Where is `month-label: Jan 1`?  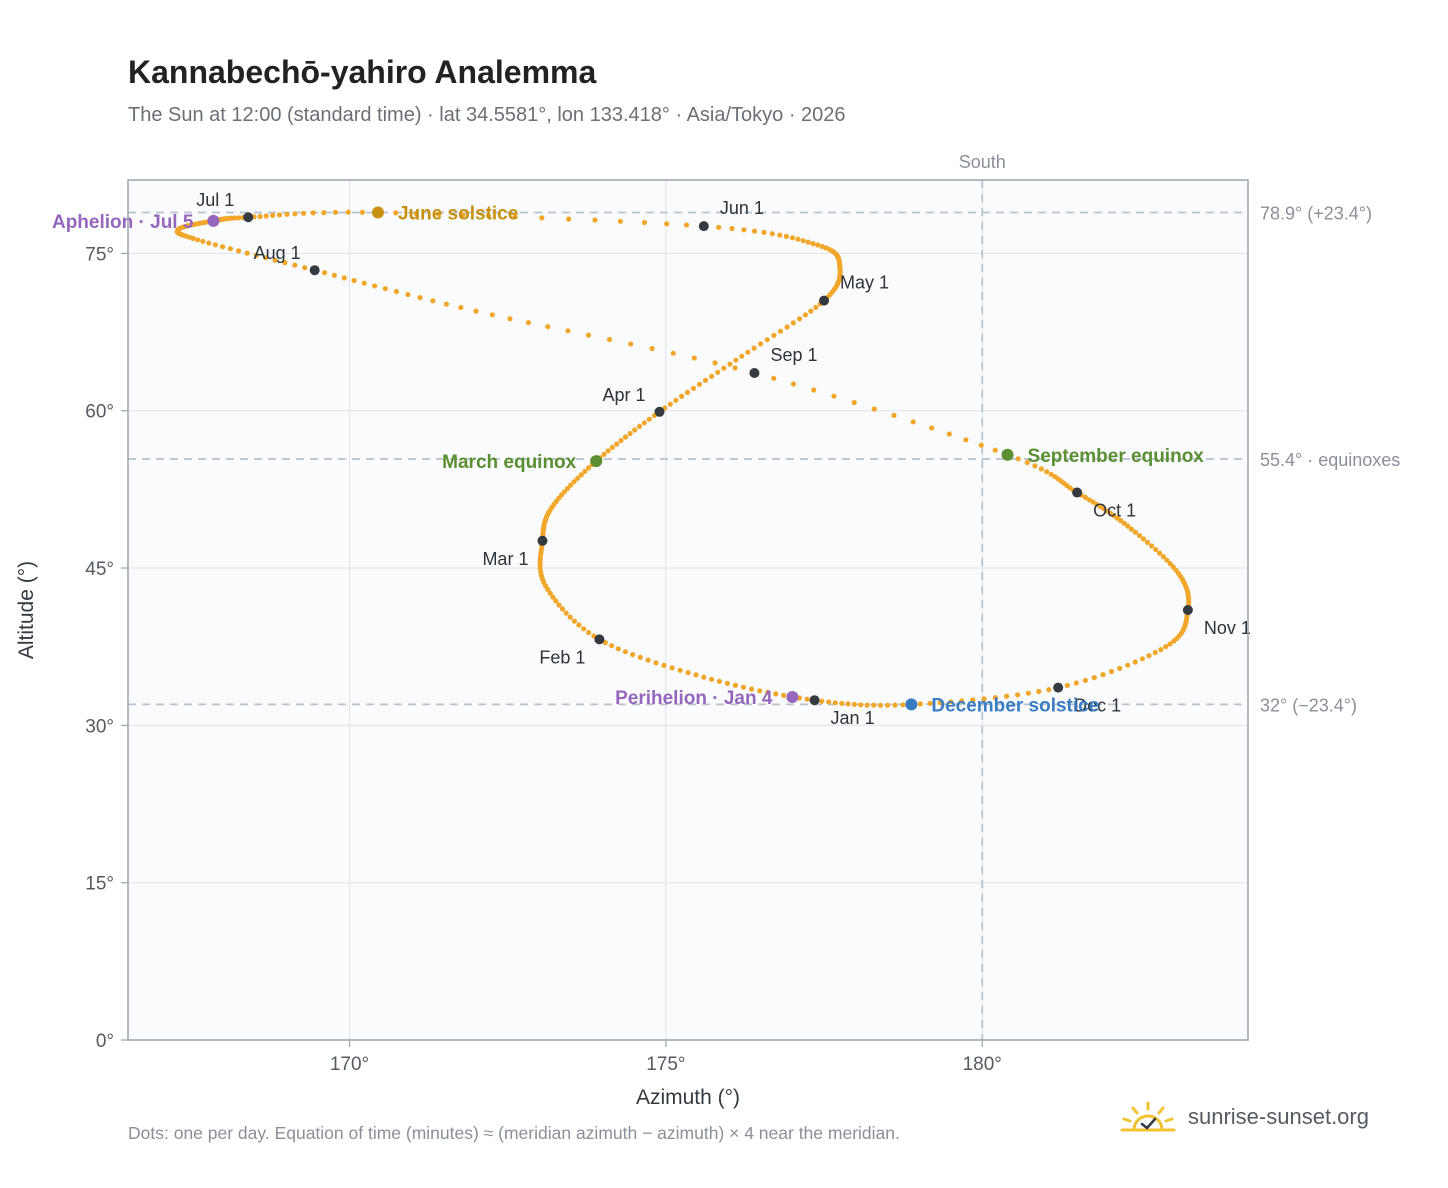
month-label: Jan 1 is located at coordinates (853, 718).